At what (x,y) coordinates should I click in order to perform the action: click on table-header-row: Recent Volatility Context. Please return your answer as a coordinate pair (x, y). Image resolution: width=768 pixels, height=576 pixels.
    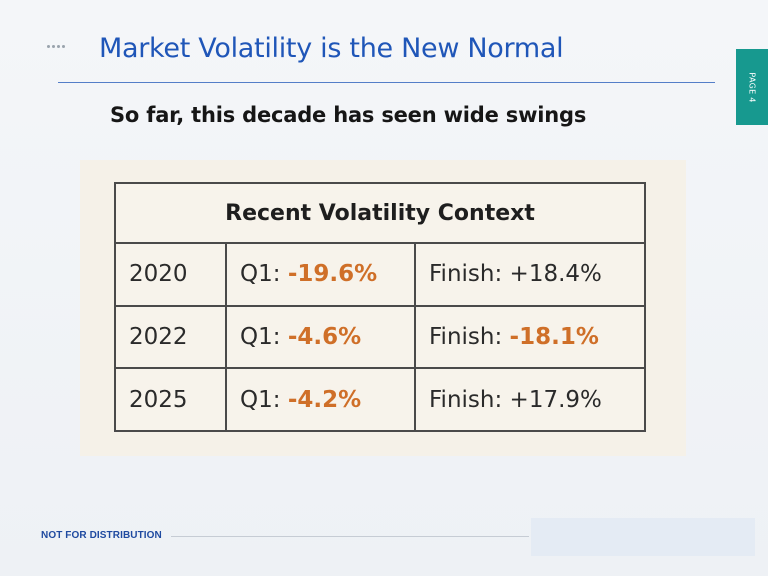
    Looking at the image, I should click on (380, 213).